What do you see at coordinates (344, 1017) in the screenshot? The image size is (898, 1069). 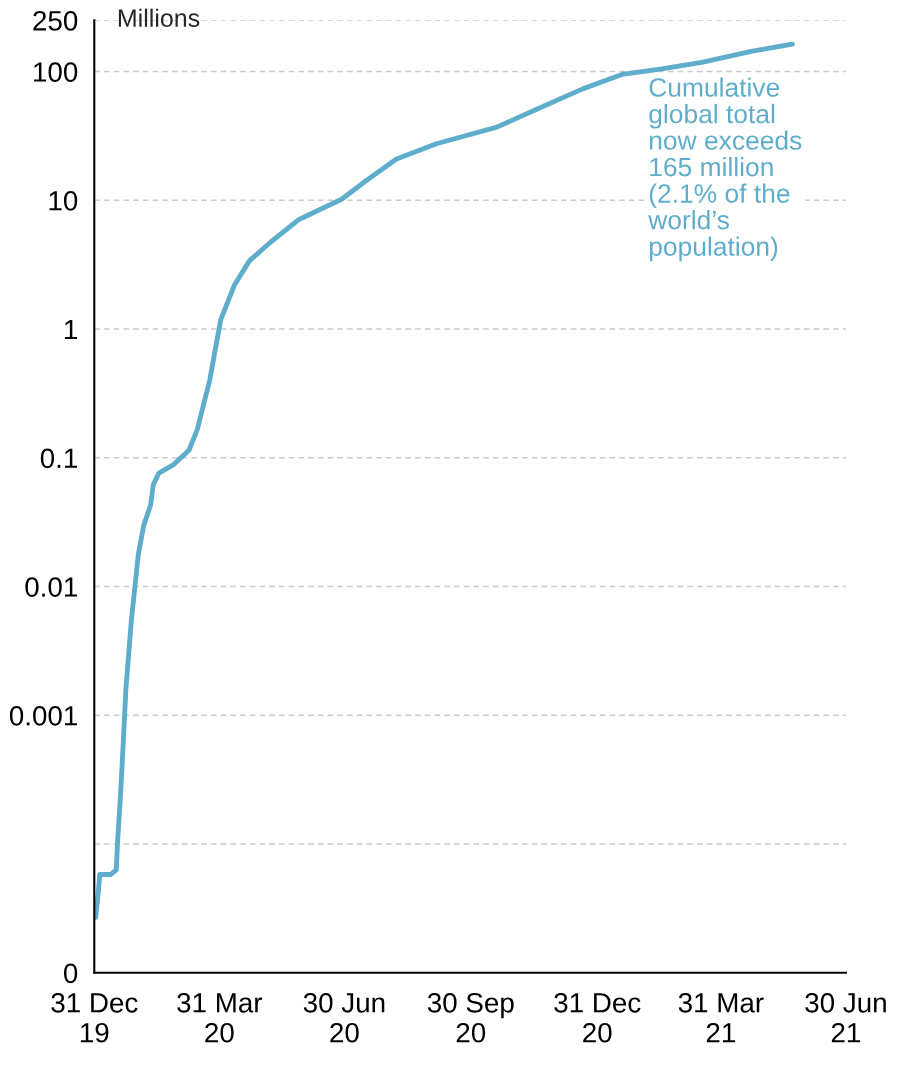 I see `x-tick-label: 30 Jun 20` at bounding box center [344, 1017].